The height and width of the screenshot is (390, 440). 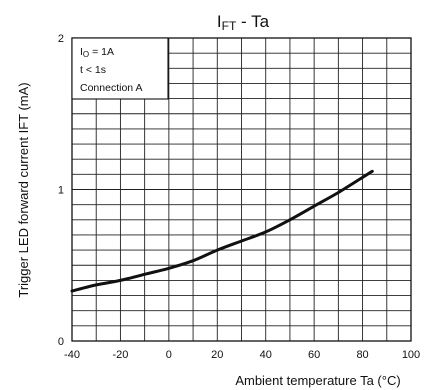 What do you see at coordinates (242, 355) in the screenshot?
I see `x-tick-labels: -40 -20 0 20 40 60 80 100` at bounding box center [242, 355].